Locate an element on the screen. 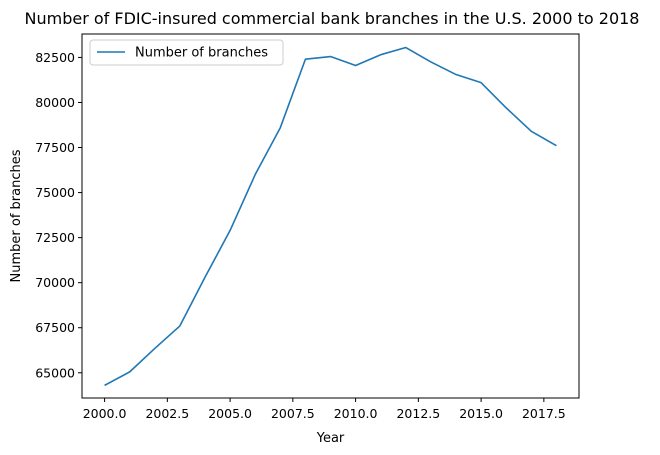  x-tick-label: 2005.0 is located at coordinates (230, 413).